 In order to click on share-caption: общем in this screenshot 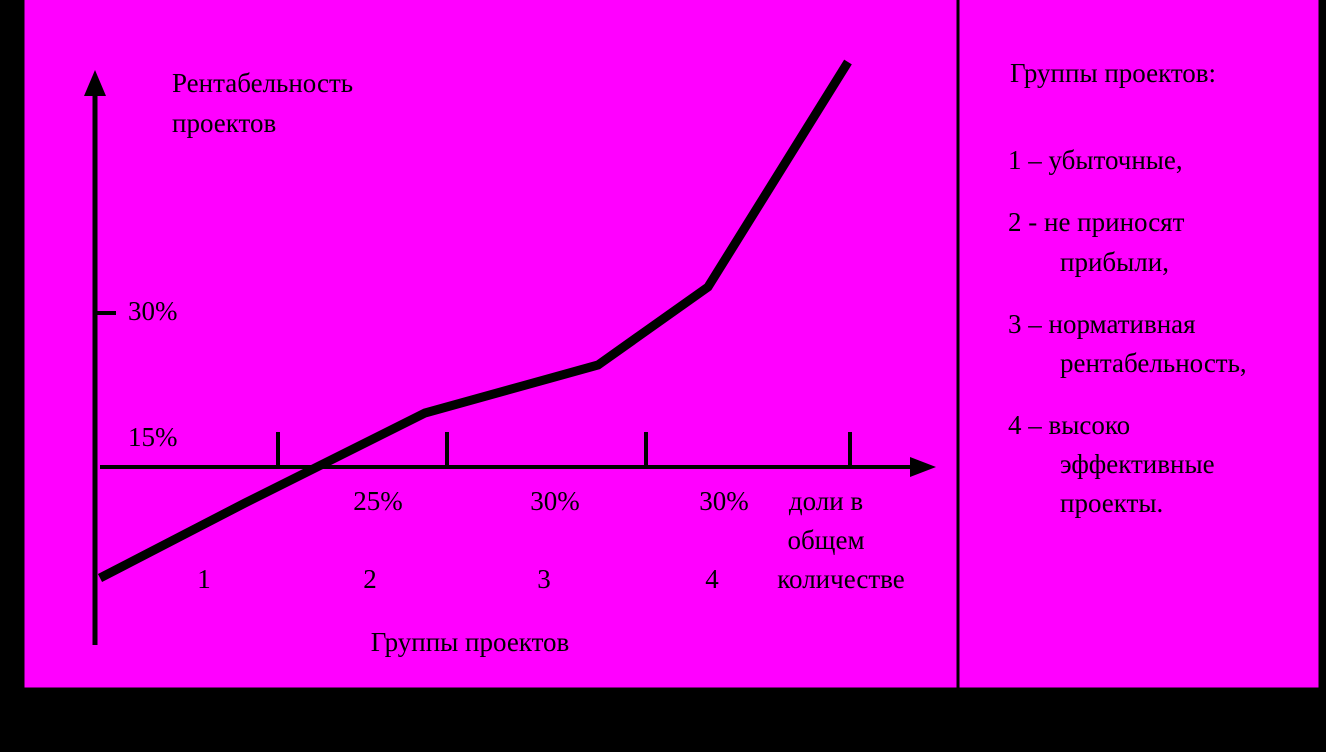, I will do `click(825, 540)`.